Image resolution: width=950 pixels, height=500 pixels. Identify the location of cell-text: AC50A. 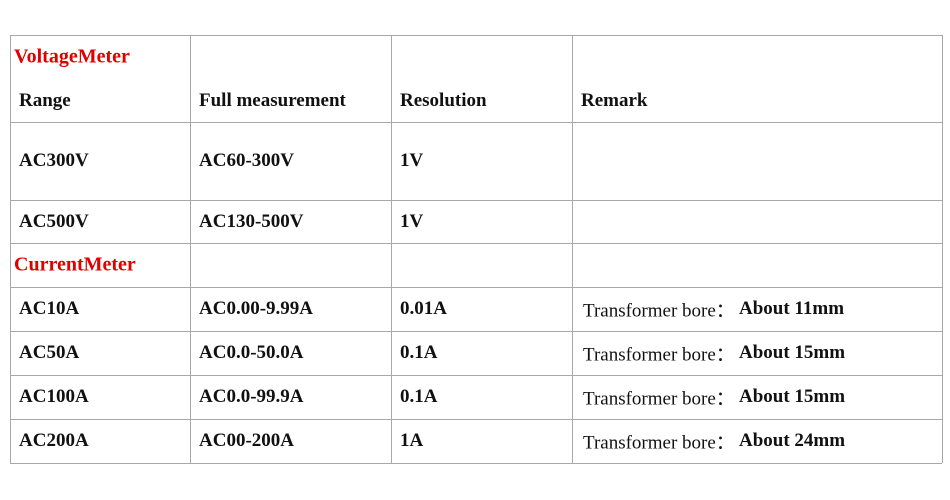
(49, 352).